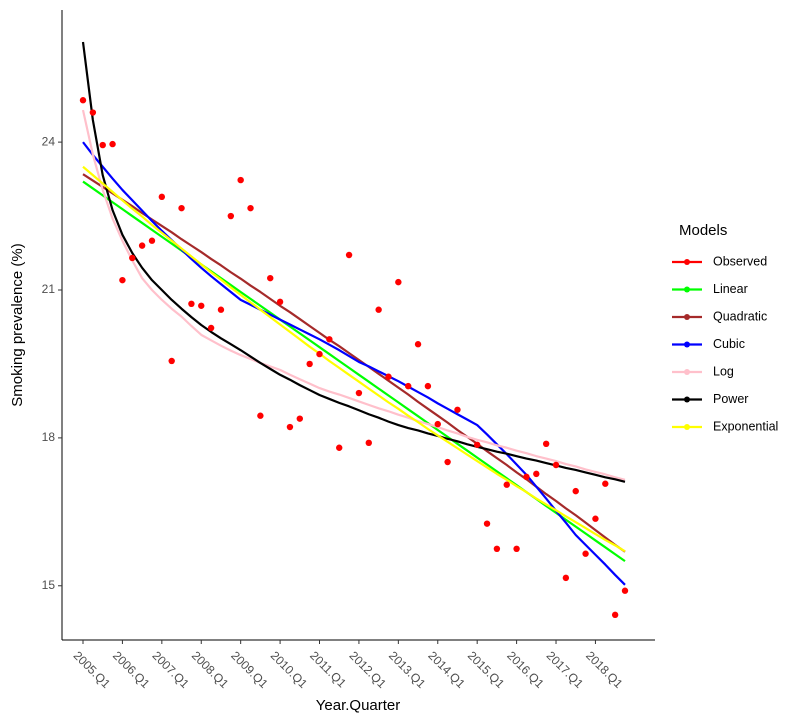 This screenshot has width=790, height=716. What do you see at coordinates (49, 141) in the screenshot?
I see `y-tick-label: 24` at bounding box center [49, 141].